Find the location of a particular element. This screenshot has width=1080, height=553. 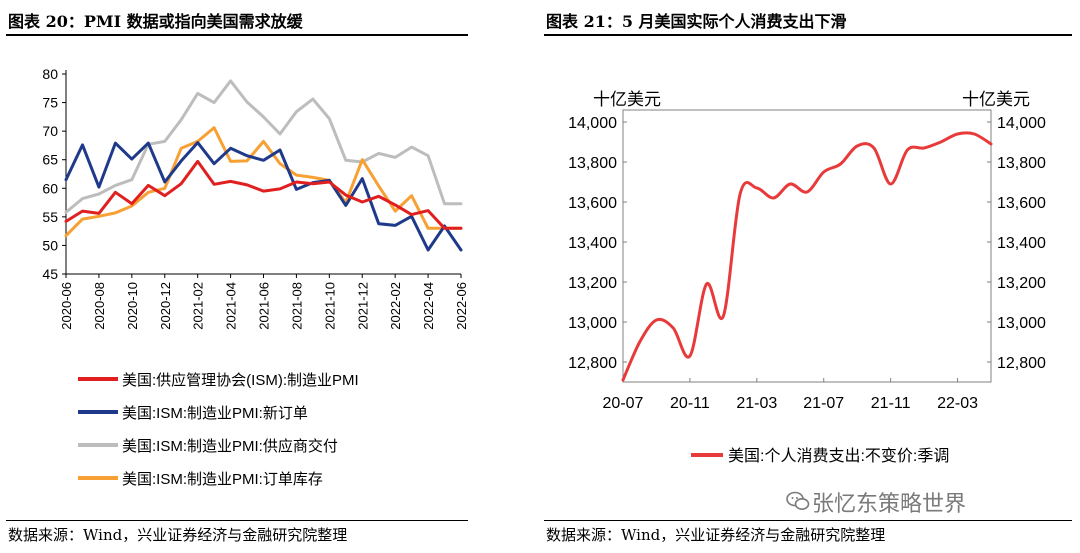

x-tick-label: 2021-04 is located at coordinates (231, 306).